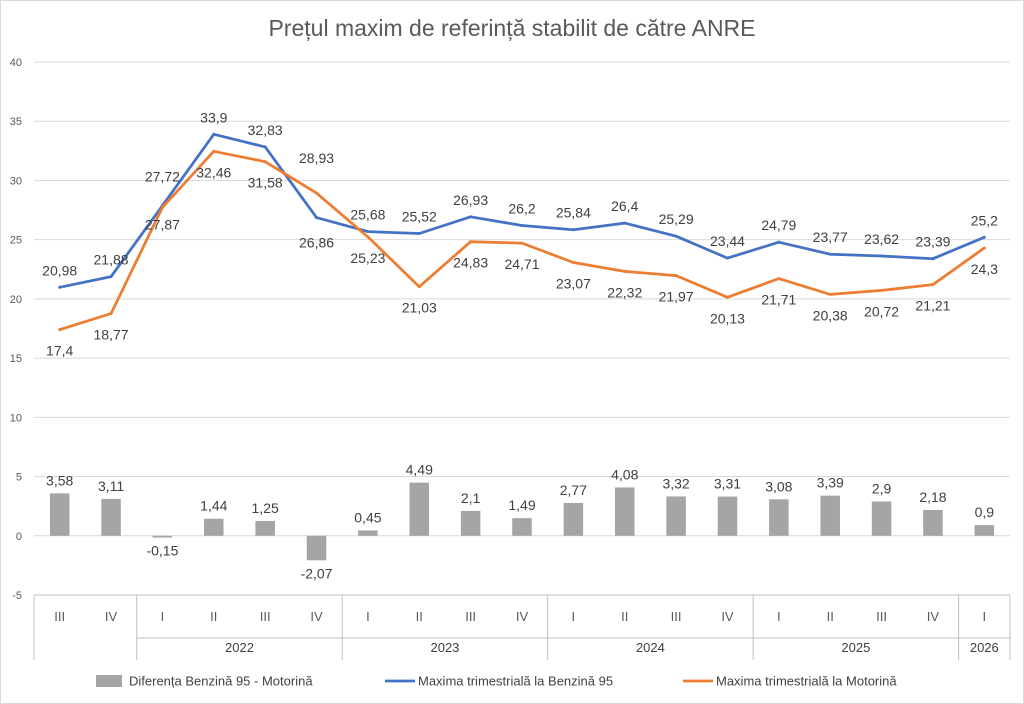 The image size is (1024, 704). I want to click on legend-swatch-bar, so click(109, 681).